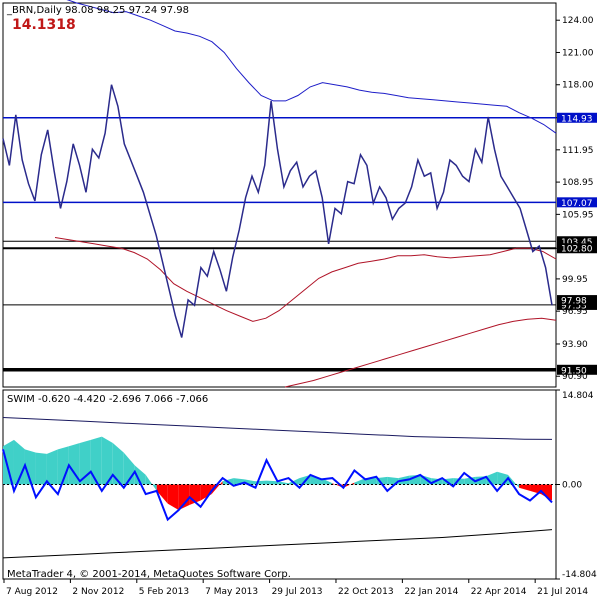 The height and width of the screenshot is (600, 600). I want to click on current-price-box, so click(577, 300).